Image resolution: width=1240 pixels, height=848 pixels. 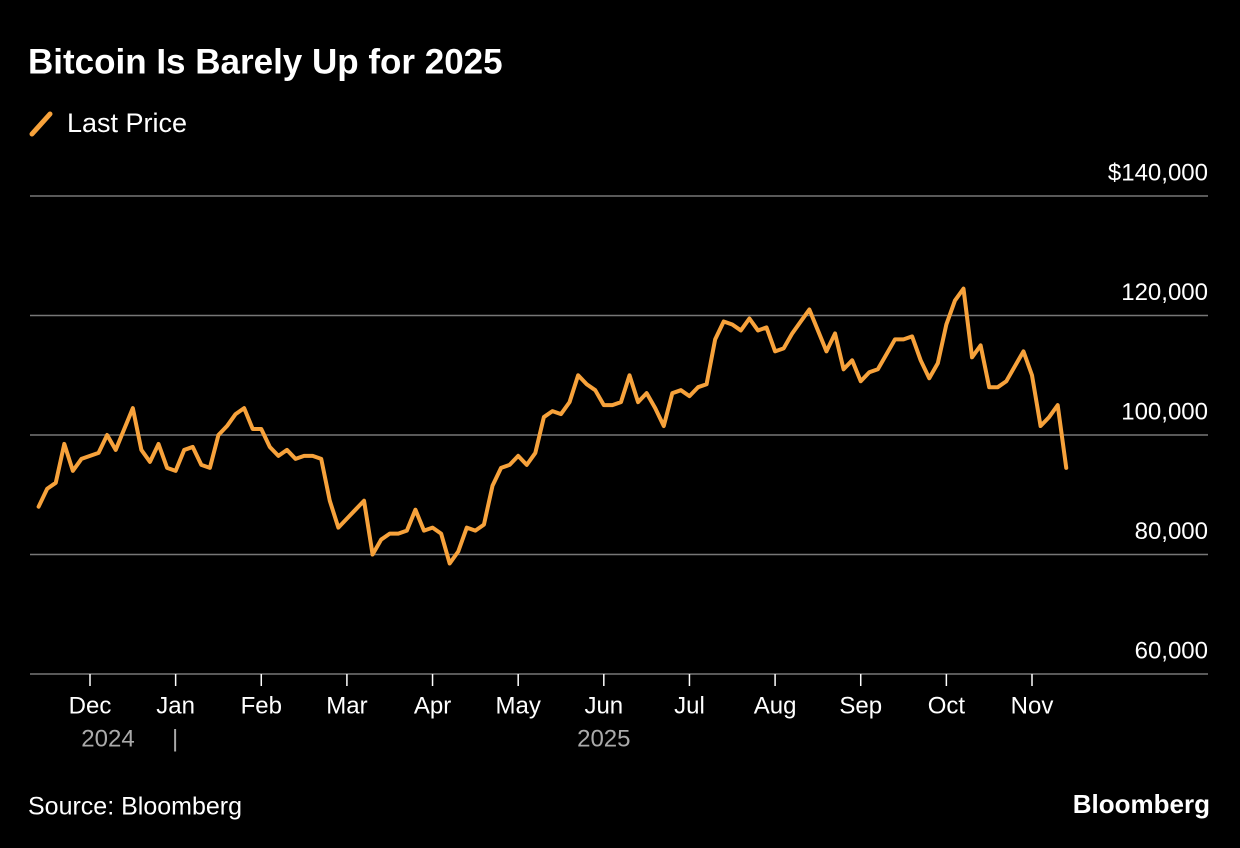 I want to click on source: Source: Bloomberg, so click(x=135, y=807).